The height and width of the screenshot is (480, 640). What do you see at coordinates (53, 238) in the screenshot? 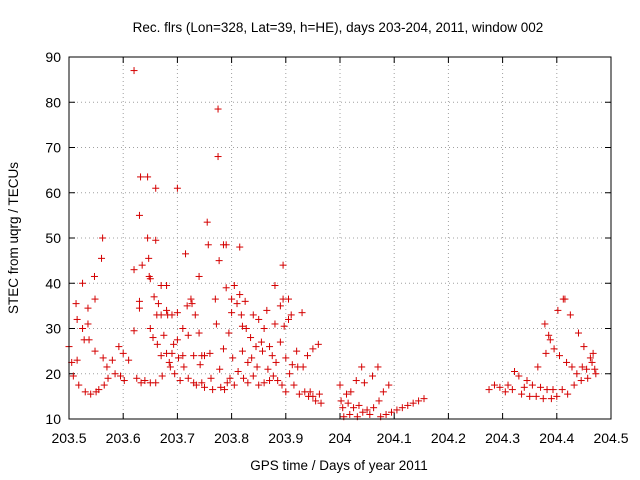
I see `y-tick-labels: 10 20 30 40 50 60 70 80 90` at bounding box center [53, 238].